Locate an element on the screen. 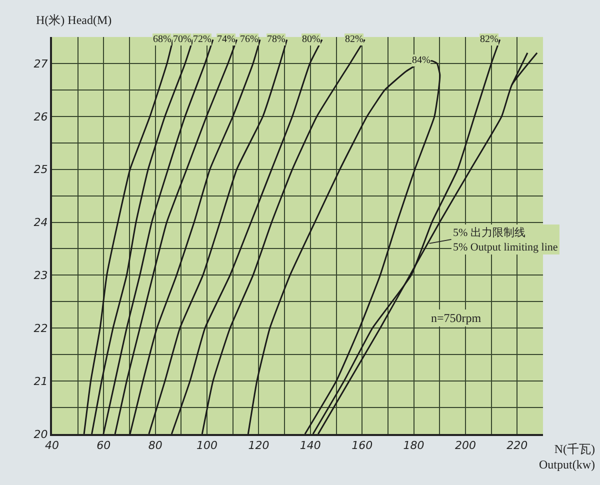 Image resolution: width=600 pixels, height=485 pixels. series-label: 84% is located at coordinates (421, 60).